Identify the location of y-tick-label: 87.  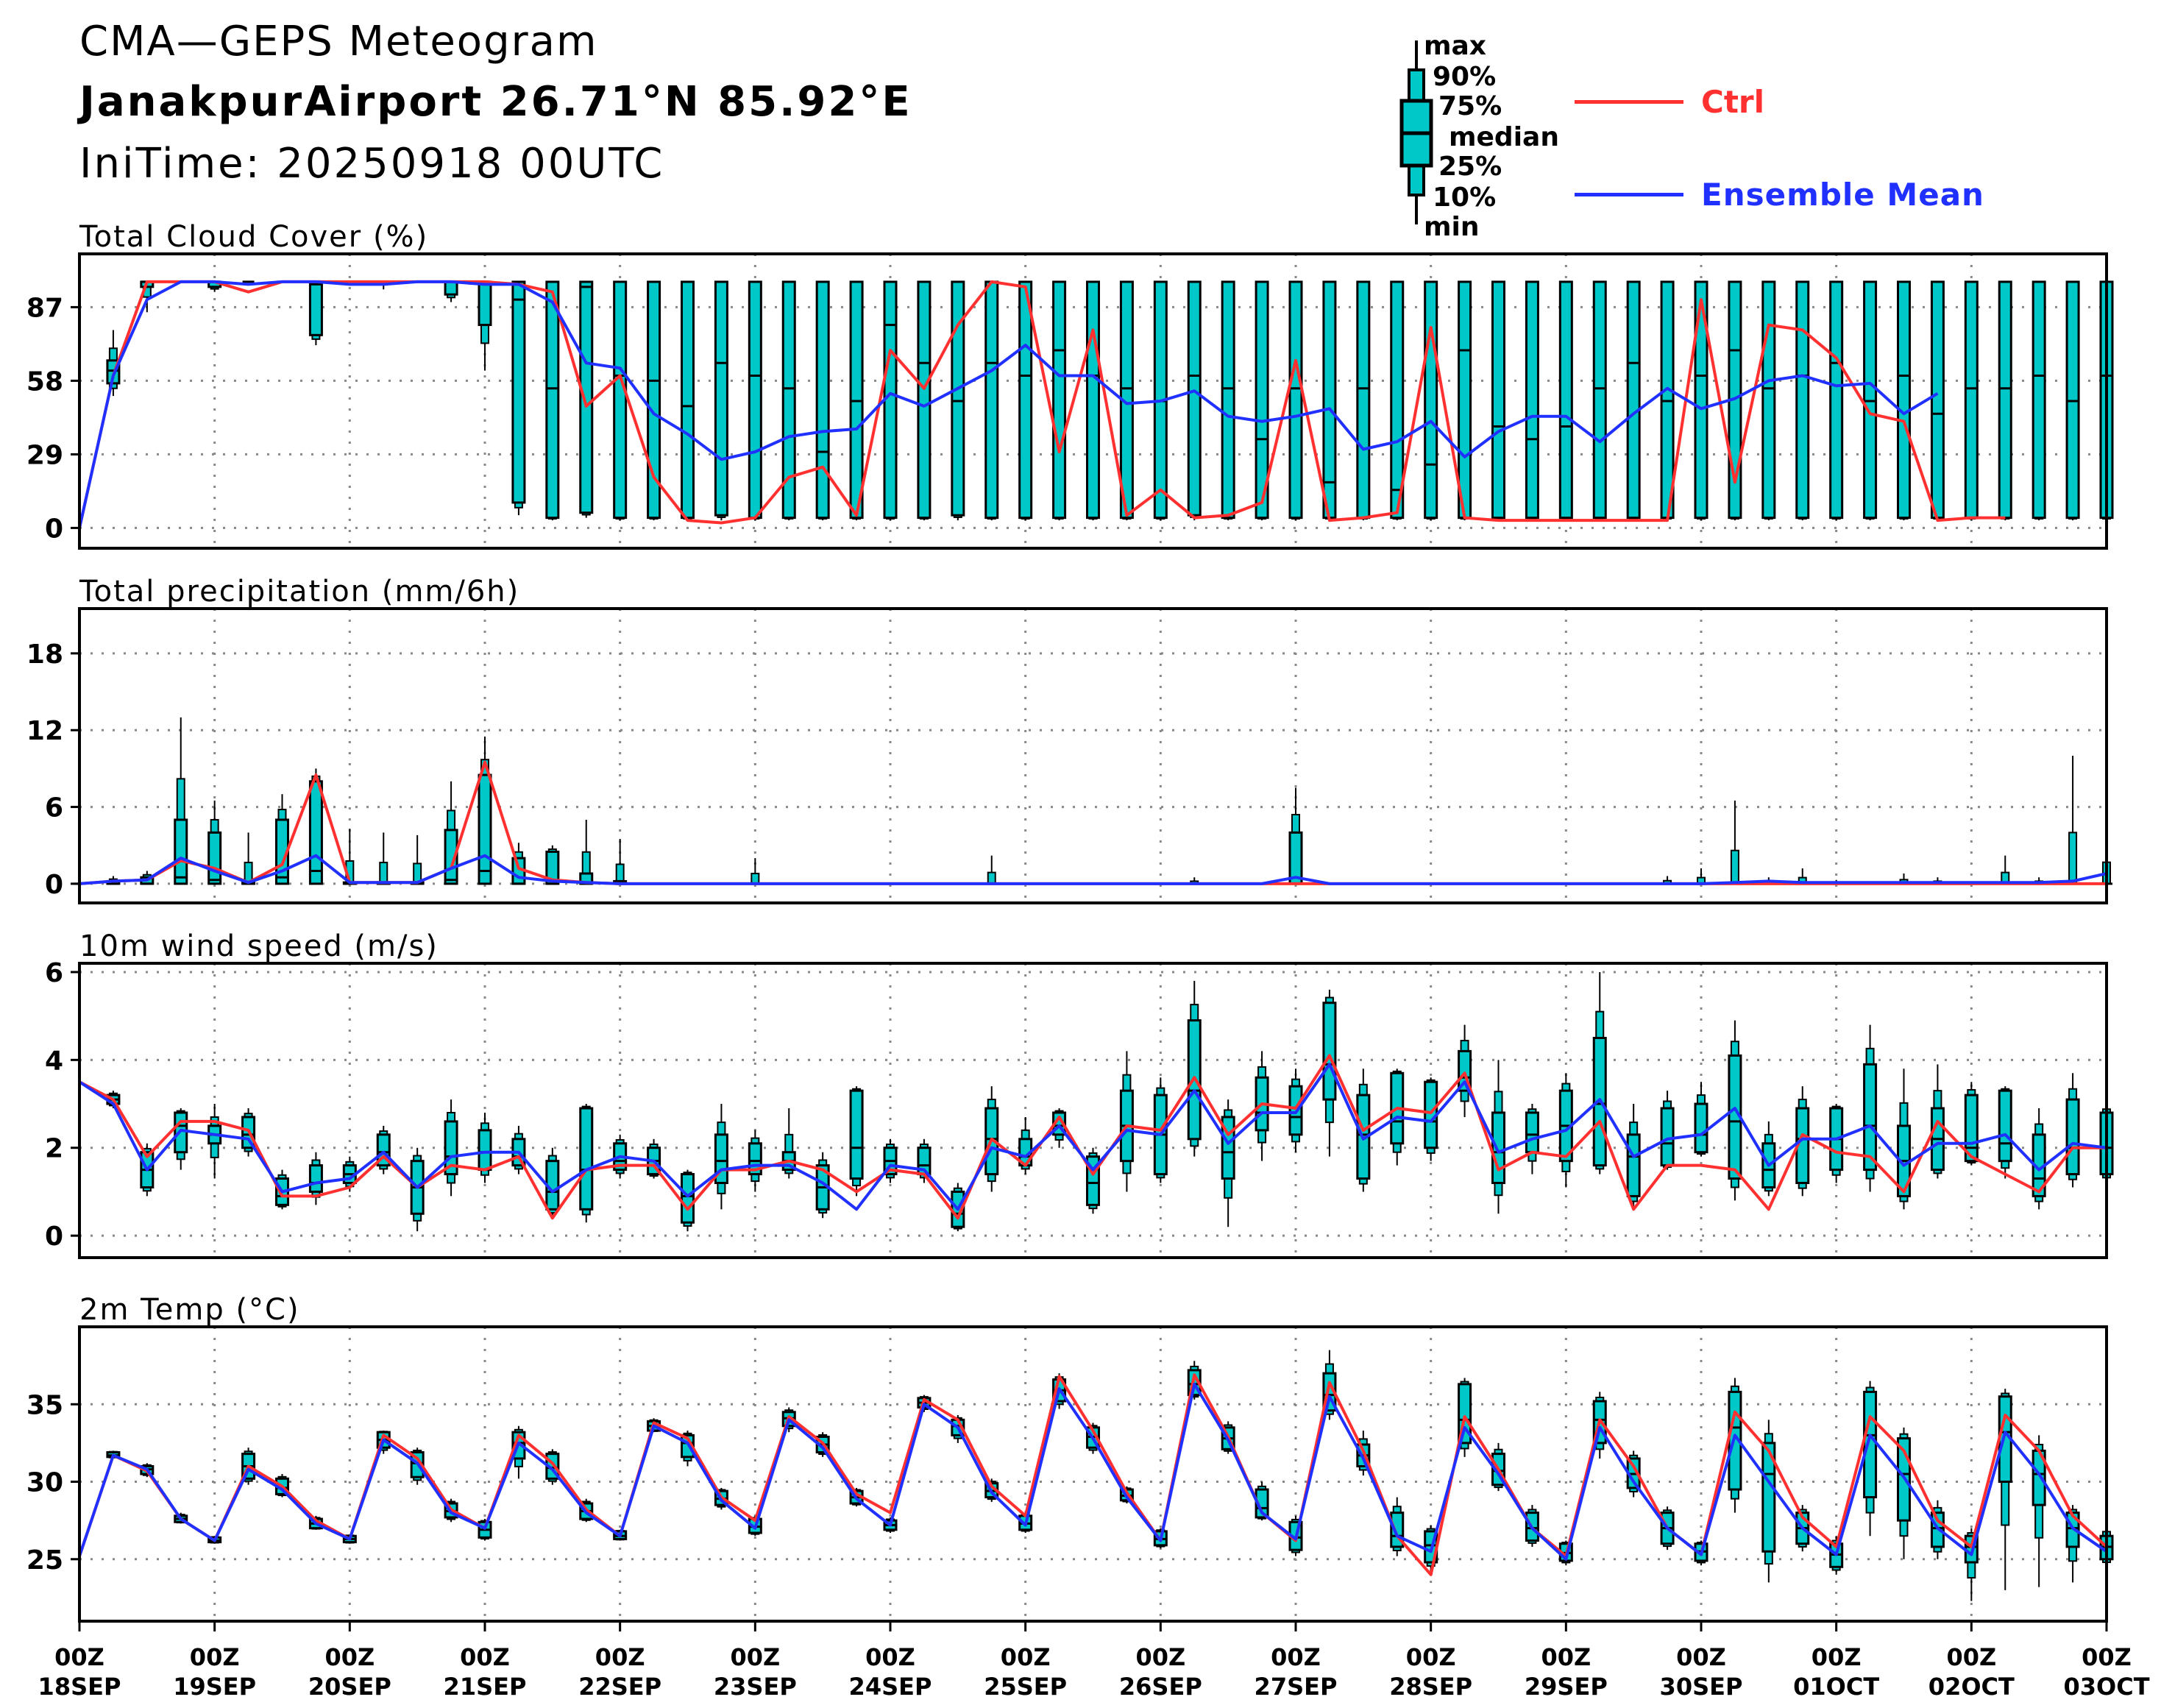
(44, 308).